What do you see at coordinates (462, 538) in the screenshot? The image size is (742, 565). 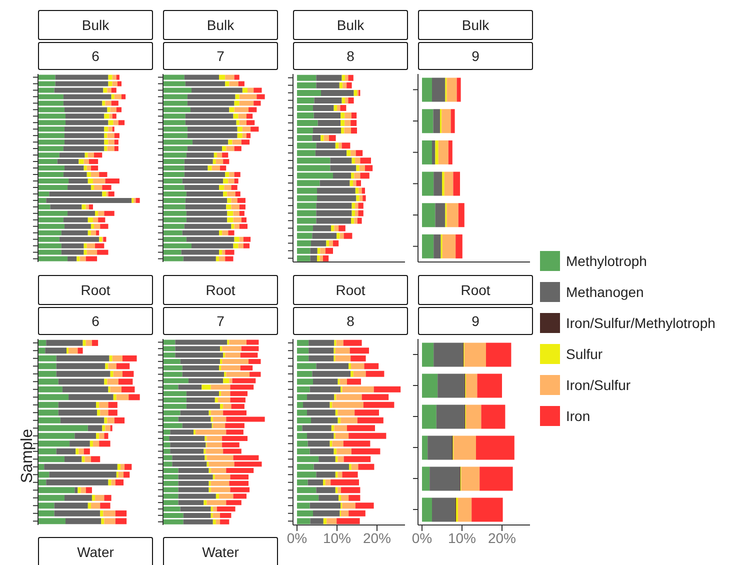 I see `x-tick-label: 10%` at bounding box center [462, 538].